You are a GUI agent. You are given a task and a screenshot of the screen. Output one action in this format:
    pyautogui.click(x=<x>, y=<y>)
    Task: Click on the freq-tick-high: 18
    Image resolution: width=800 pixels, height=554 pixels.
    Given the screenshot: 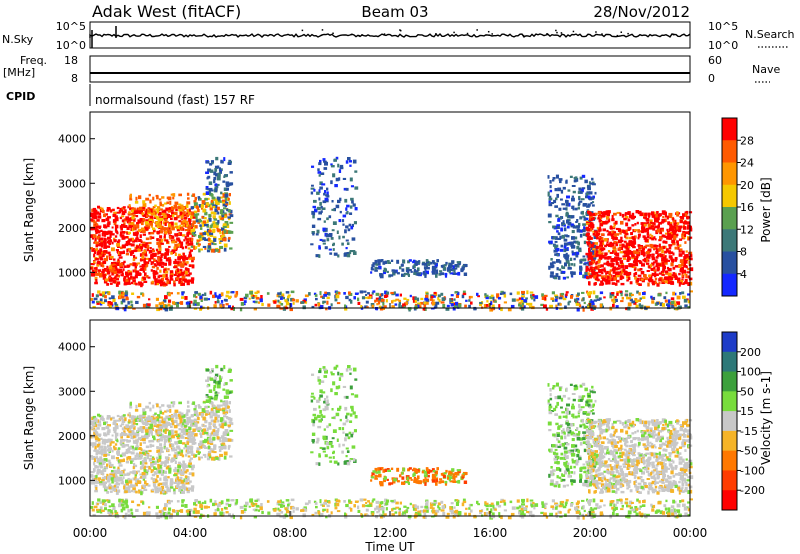 What is the action you would take?
    pyautogui.click(x=71, y=60)
    